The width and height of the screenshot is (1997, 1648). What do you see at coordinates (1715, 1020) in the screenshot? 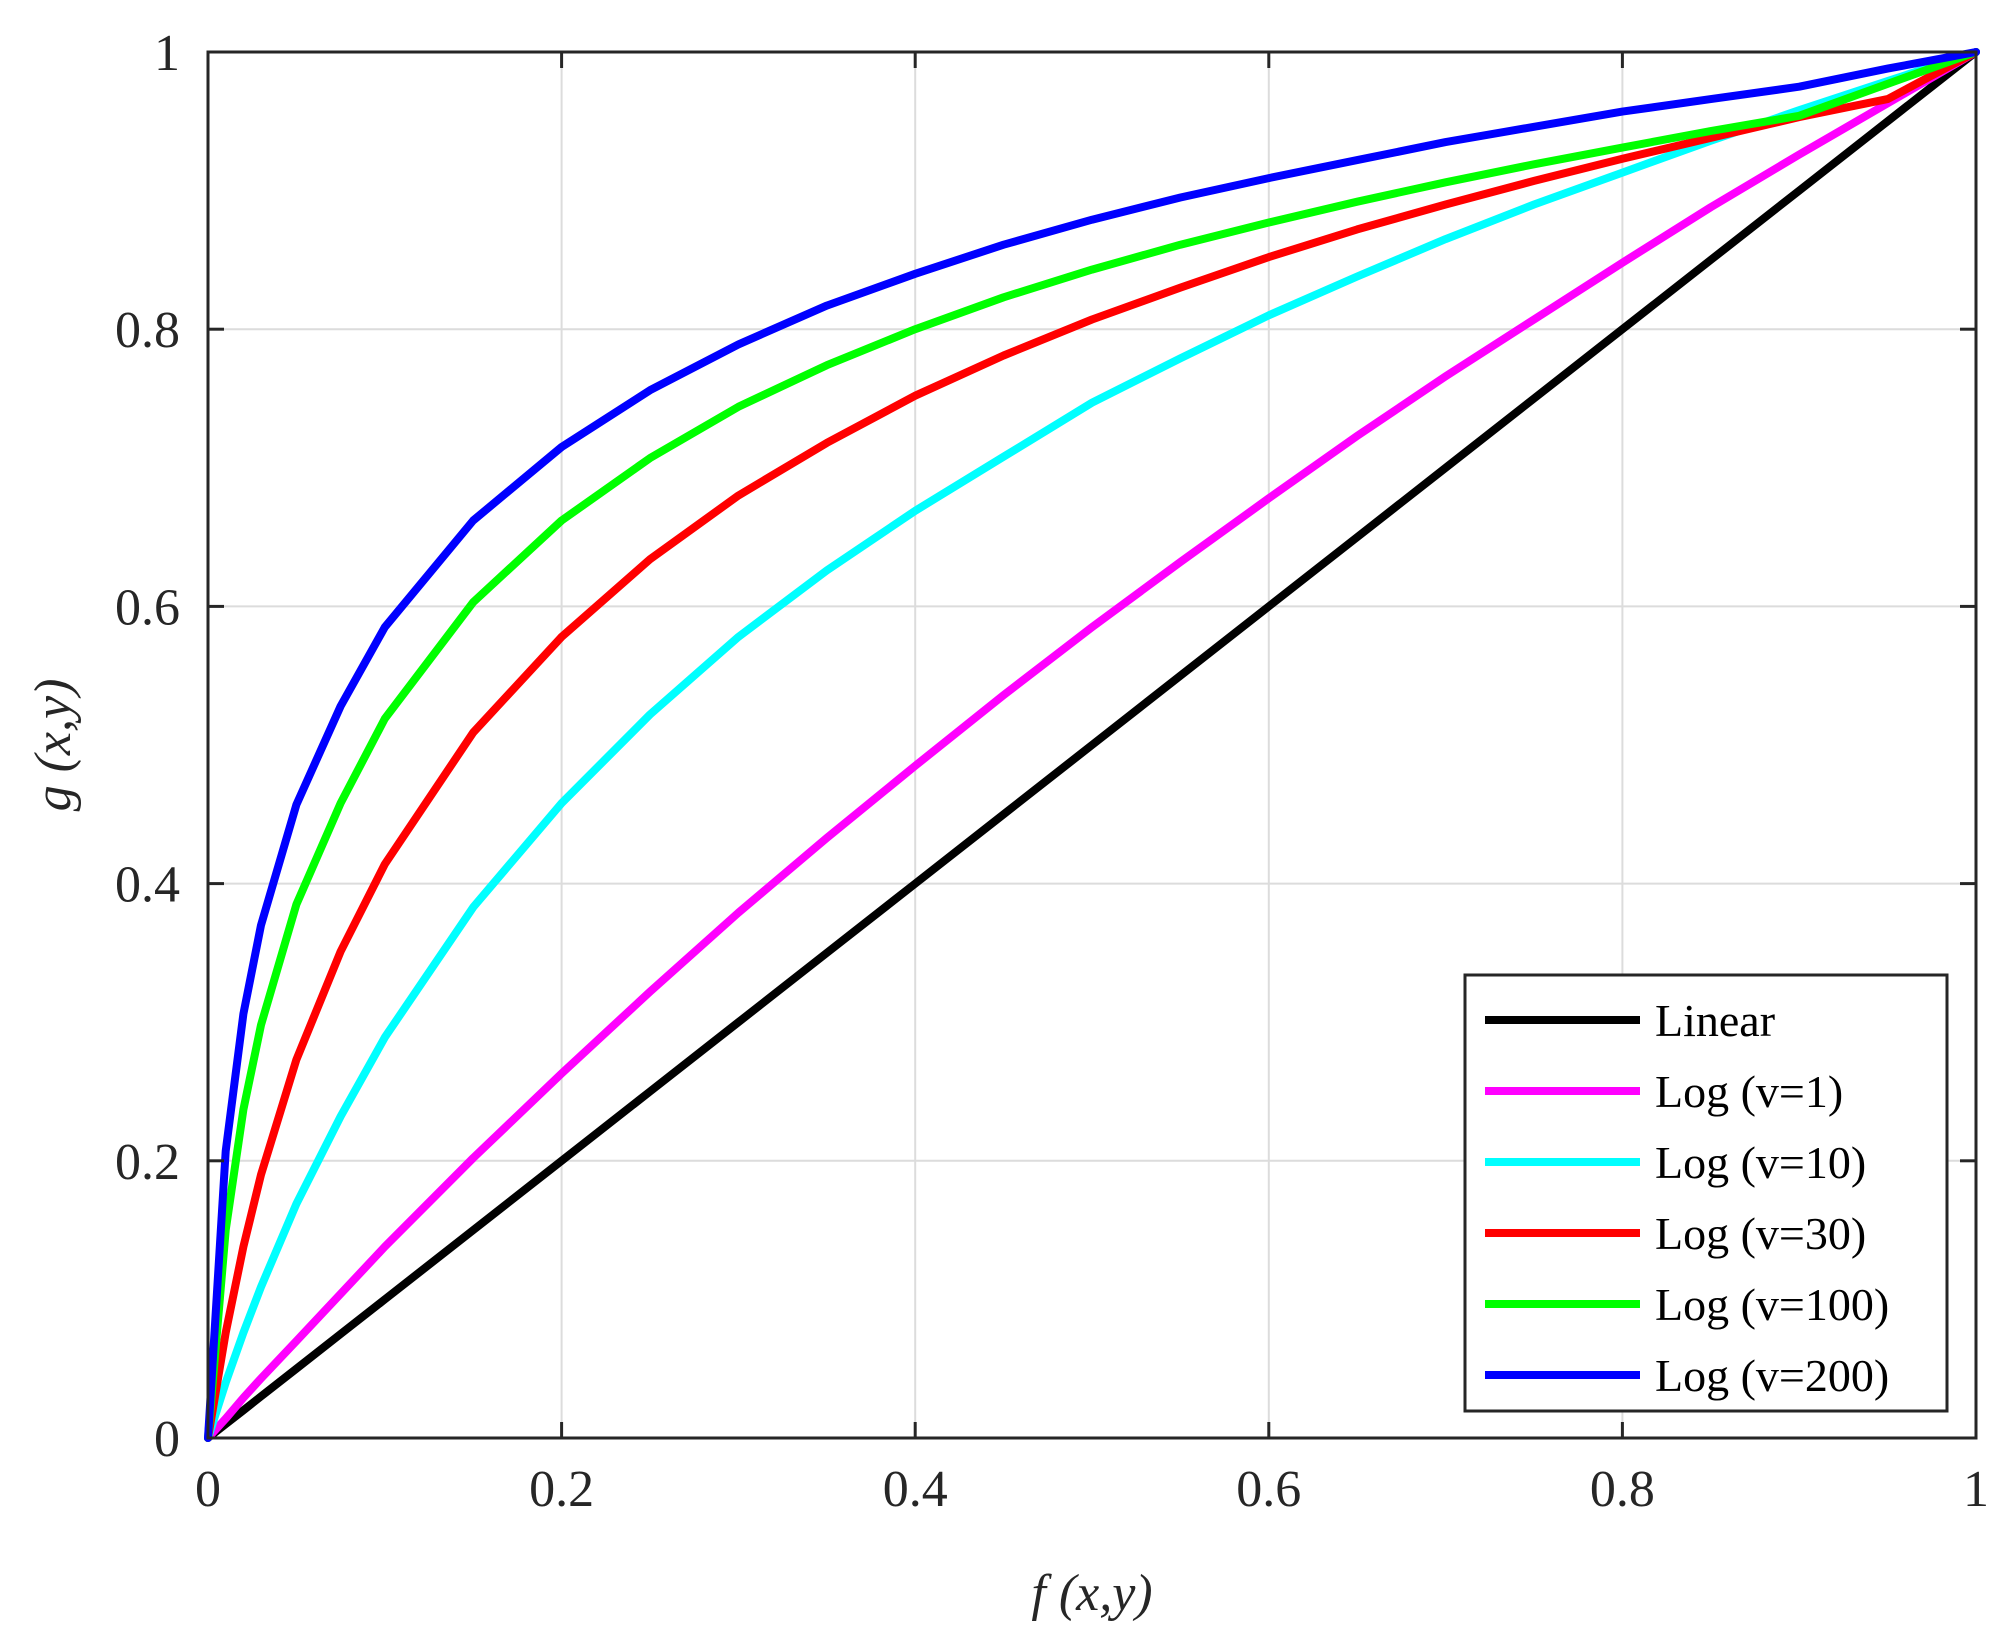
I see `legend-label-0: Linear` at bounding box center [1715, 1020].